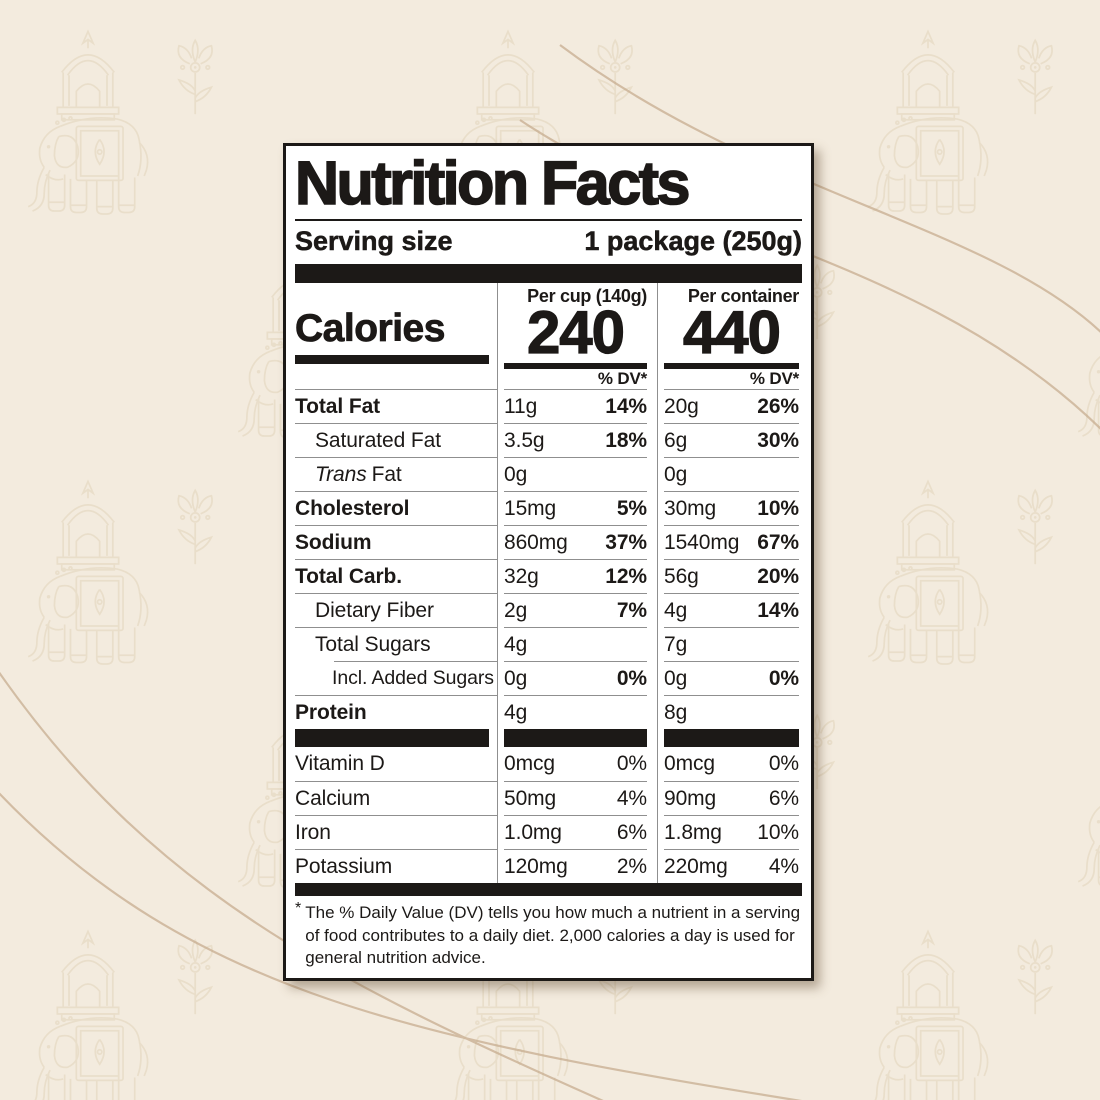  I want to click on value-cell: 8g, so click(731, 712).